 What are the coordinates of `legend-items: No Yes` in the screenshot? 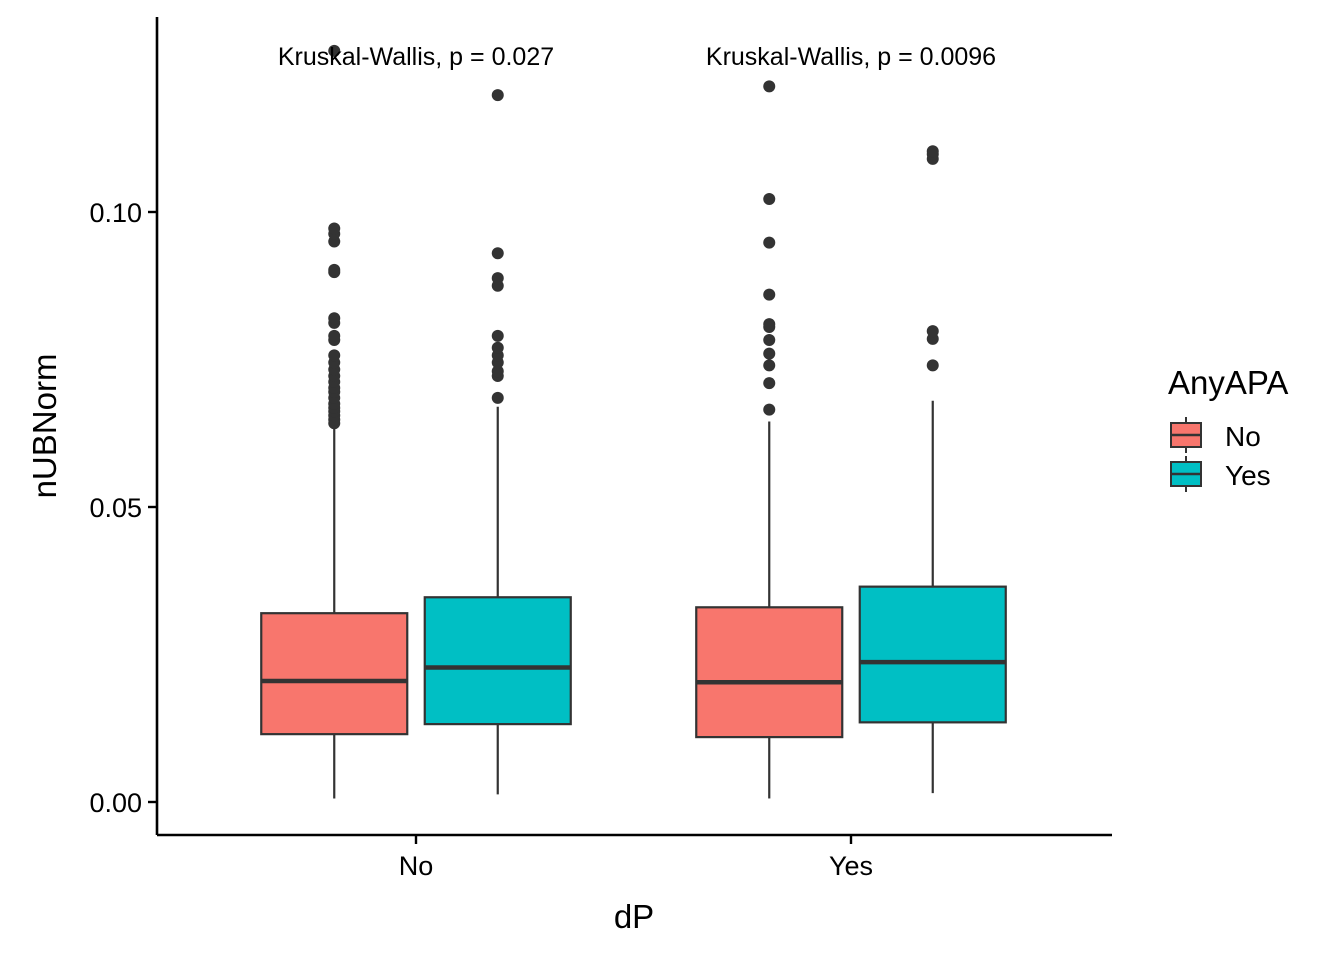 It's located at (1220, 454).